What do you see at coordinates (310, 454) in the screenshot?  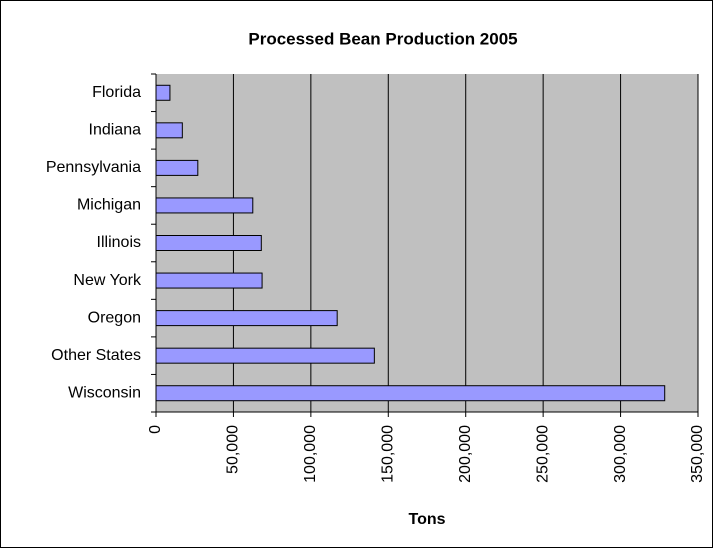 I see `x-tick-label: 100,000` at bounding box center [310, 454].